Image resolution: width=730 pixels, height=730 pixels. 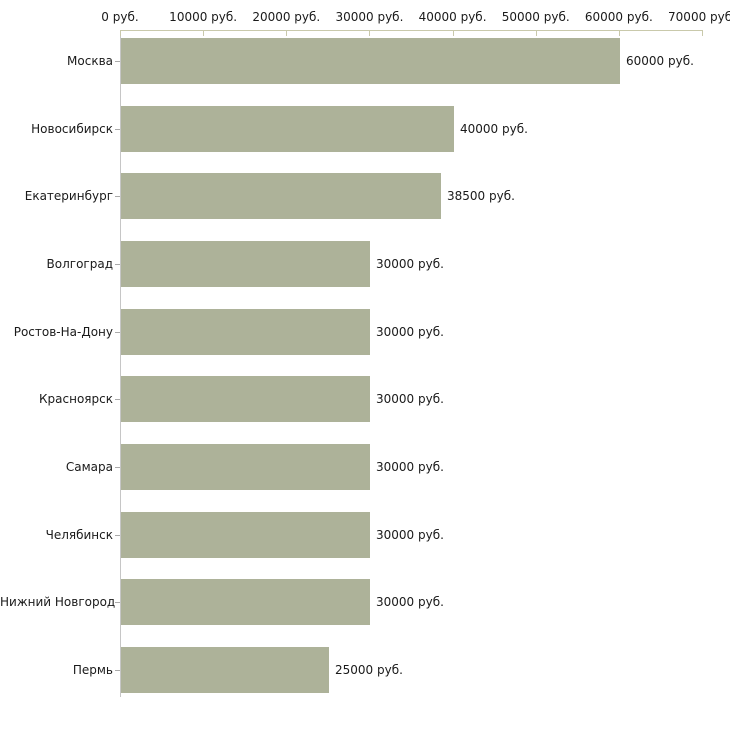 I want to click on x-axis-tick-label: 10000 руб., so click(x=203, y=17).